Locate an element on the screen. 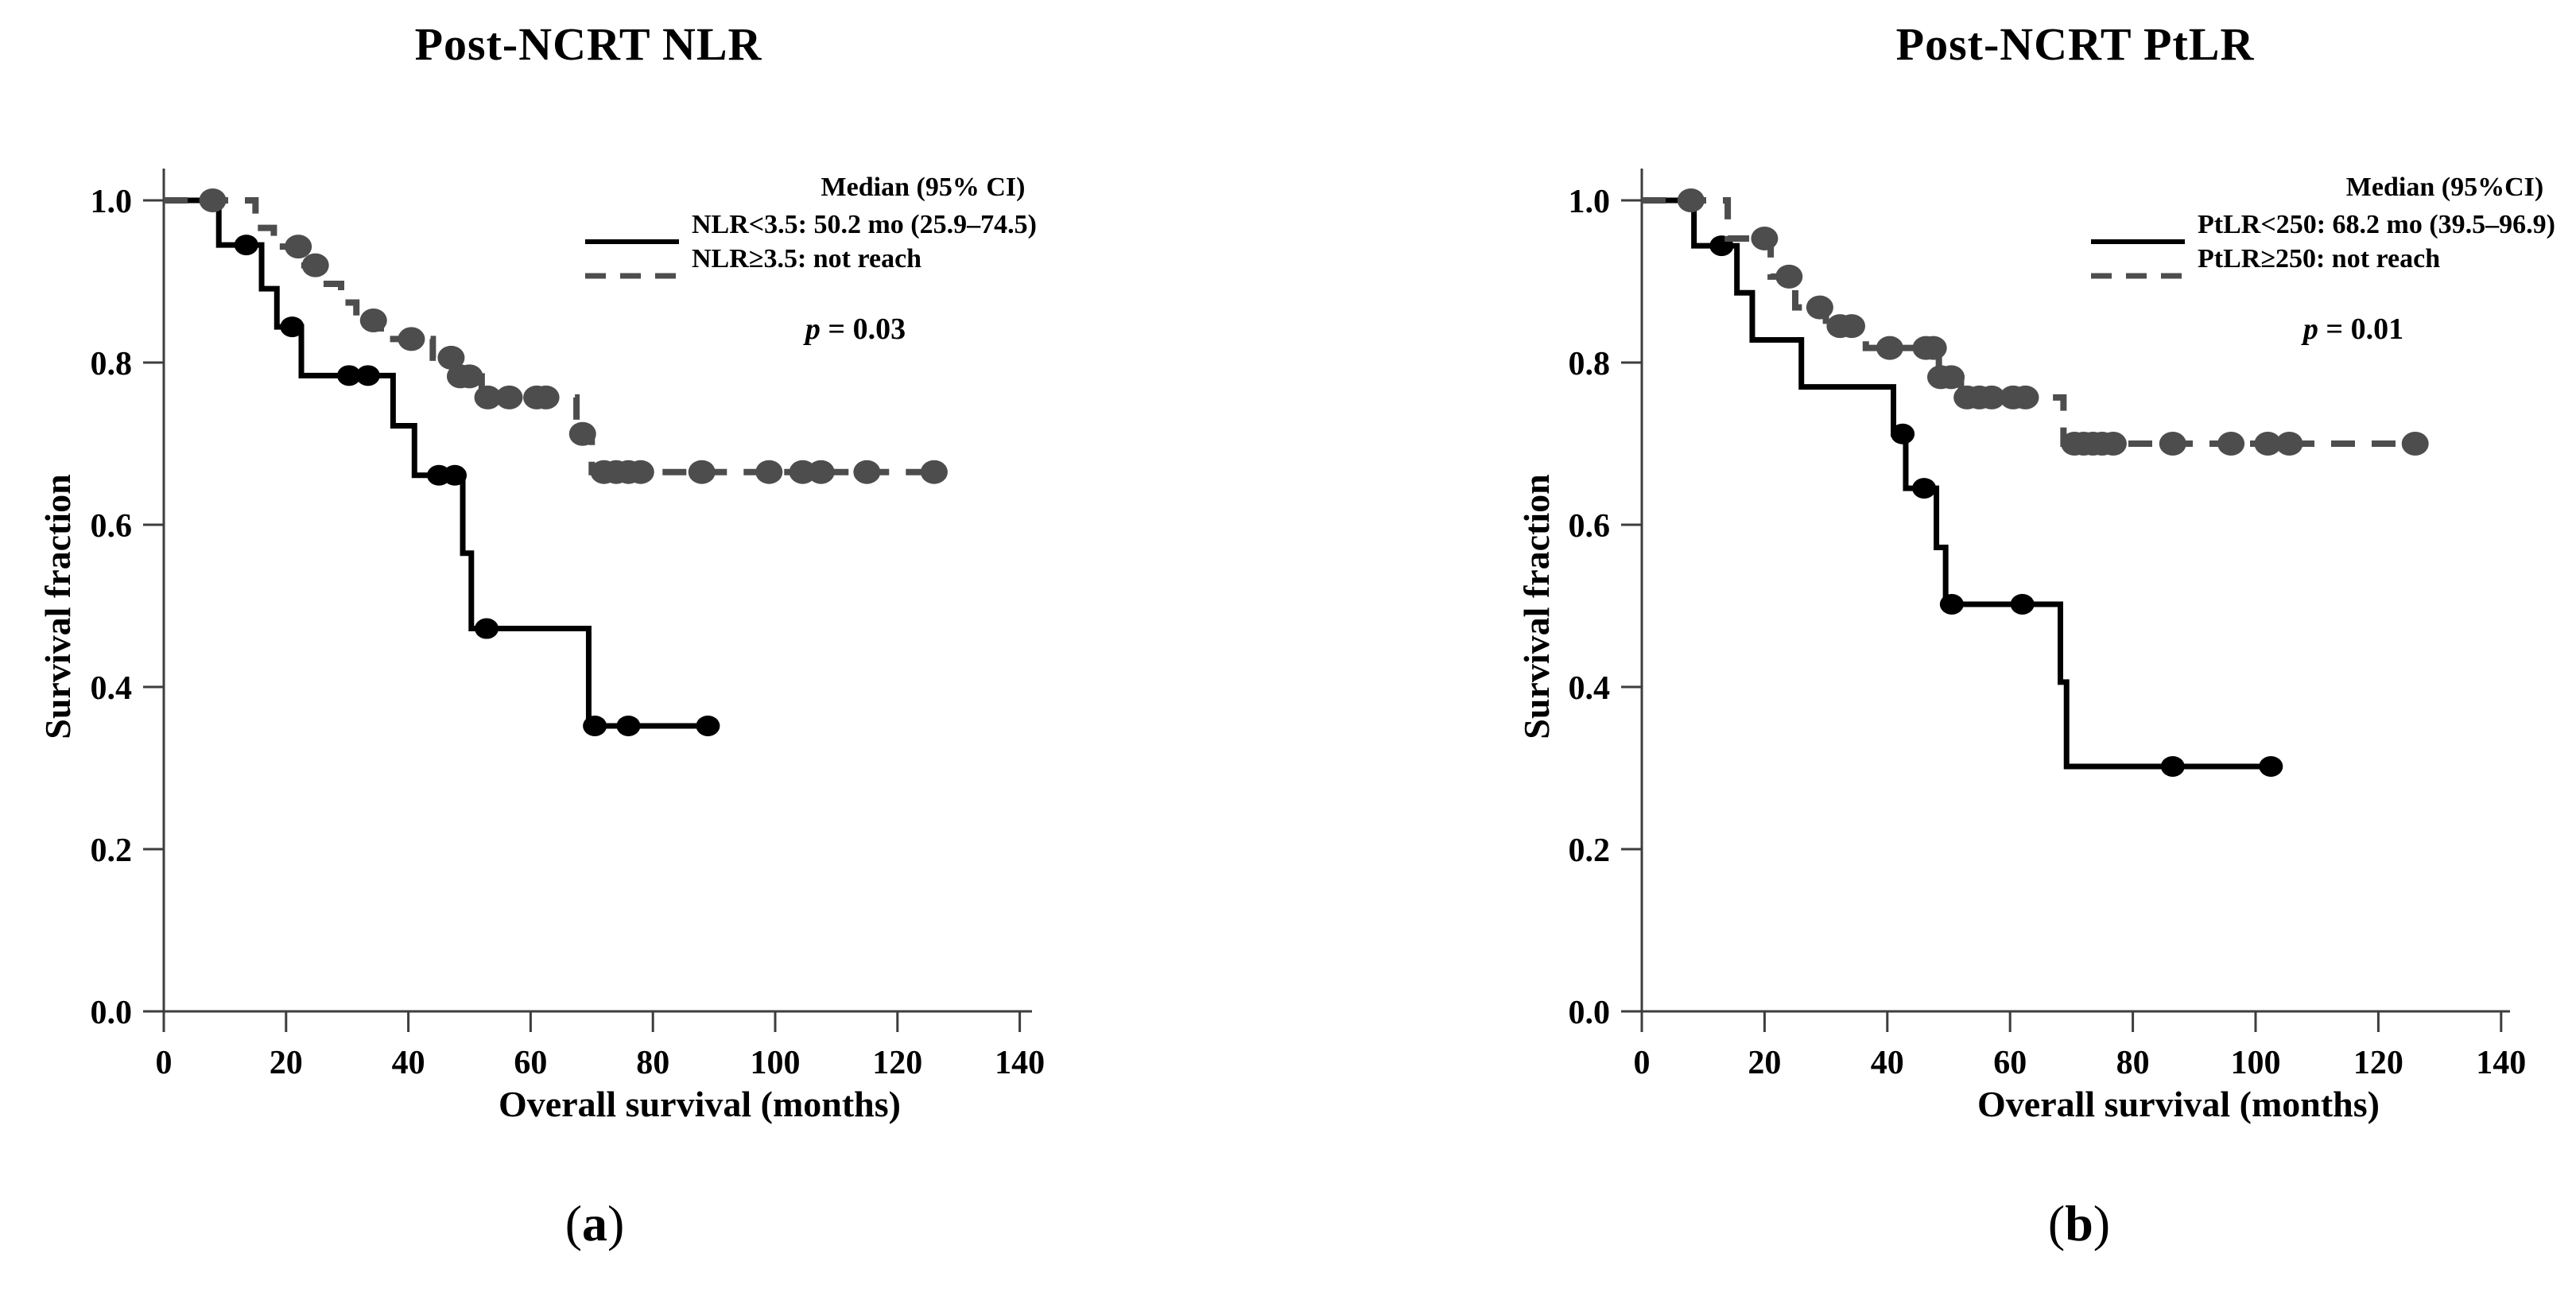 Image resolution: width=2576 pixels, height=1296 pixels. panel-b-letter: (b) is located at coordinates (2080, 1223).